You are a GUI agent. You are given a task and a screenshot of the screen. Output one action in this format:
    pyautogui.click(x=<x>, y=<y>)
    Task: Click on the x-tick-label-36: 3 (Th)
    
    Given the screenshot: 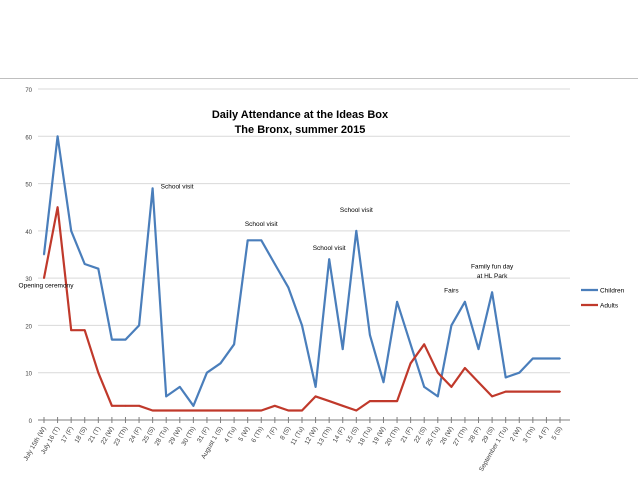 What is the action you would take?
    pyautogui.click(x=529, y=435)
    